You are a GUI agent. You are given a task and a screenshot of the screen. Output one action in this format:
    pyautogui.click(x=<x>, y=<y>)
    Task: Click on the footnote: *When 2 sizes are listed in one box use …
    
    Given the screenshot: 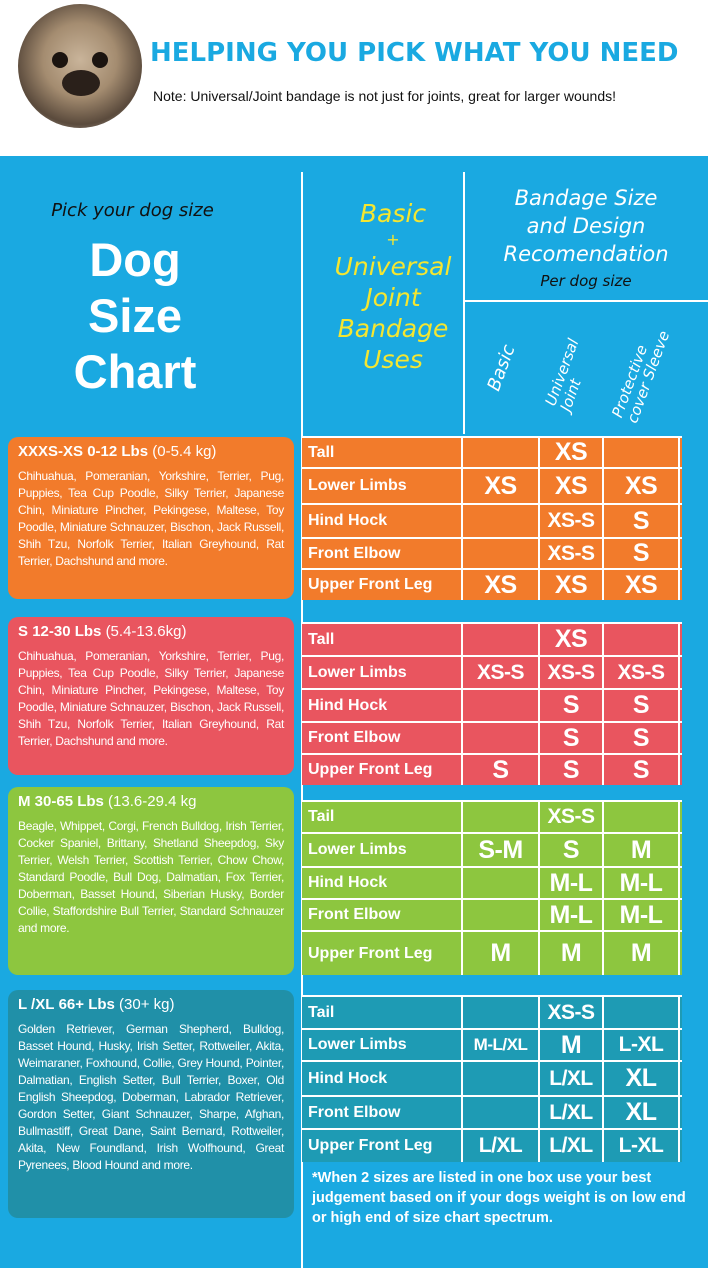 What is the action you would take?
    pyautogui.click(x=499, y=1198)
    